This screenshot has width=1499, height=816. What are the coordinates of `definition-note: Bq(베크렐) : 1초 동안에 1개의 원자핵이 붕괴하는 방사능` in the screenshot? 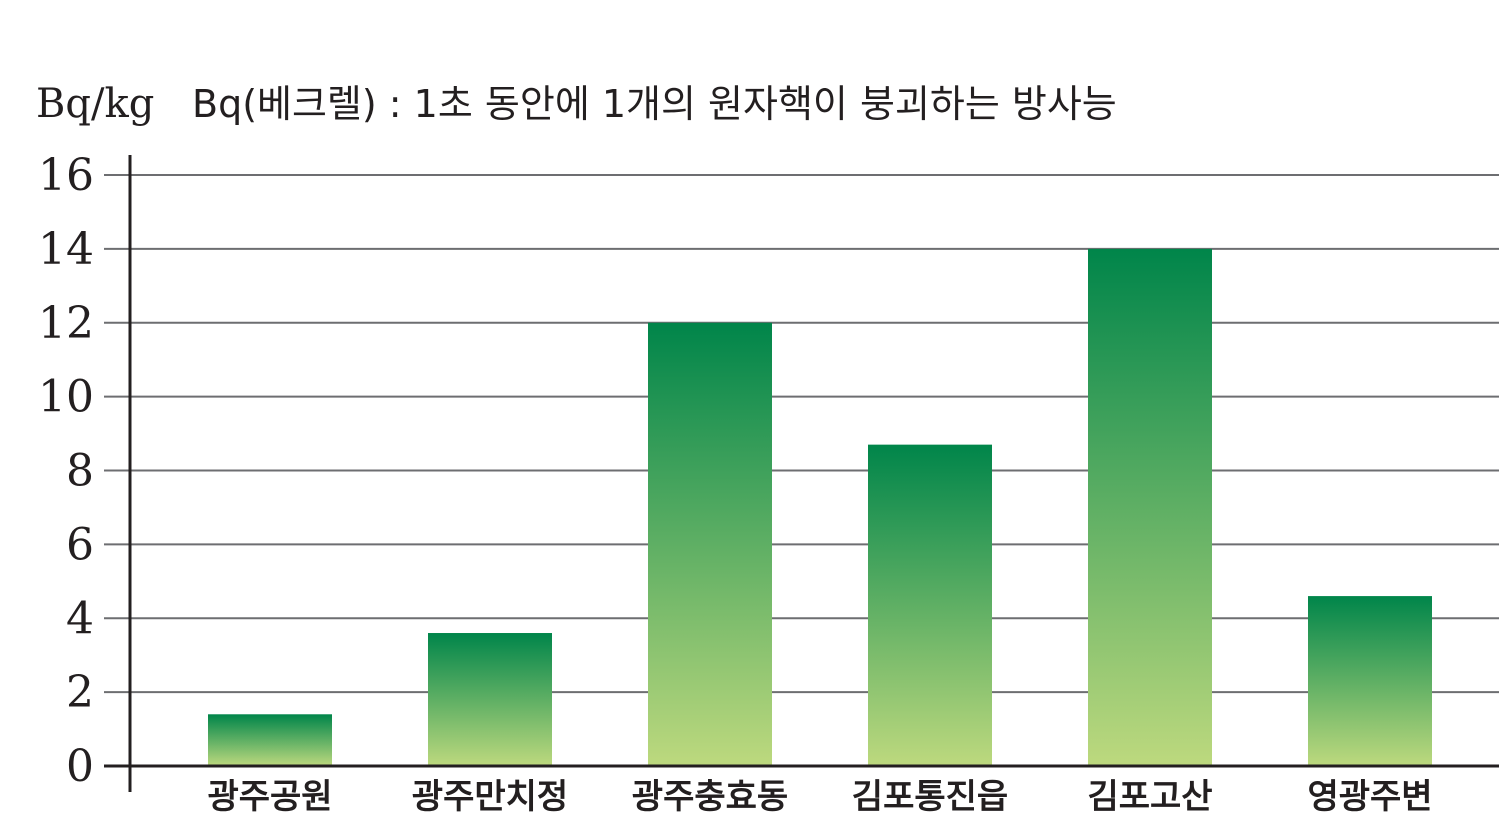 It's located at (654, 104).